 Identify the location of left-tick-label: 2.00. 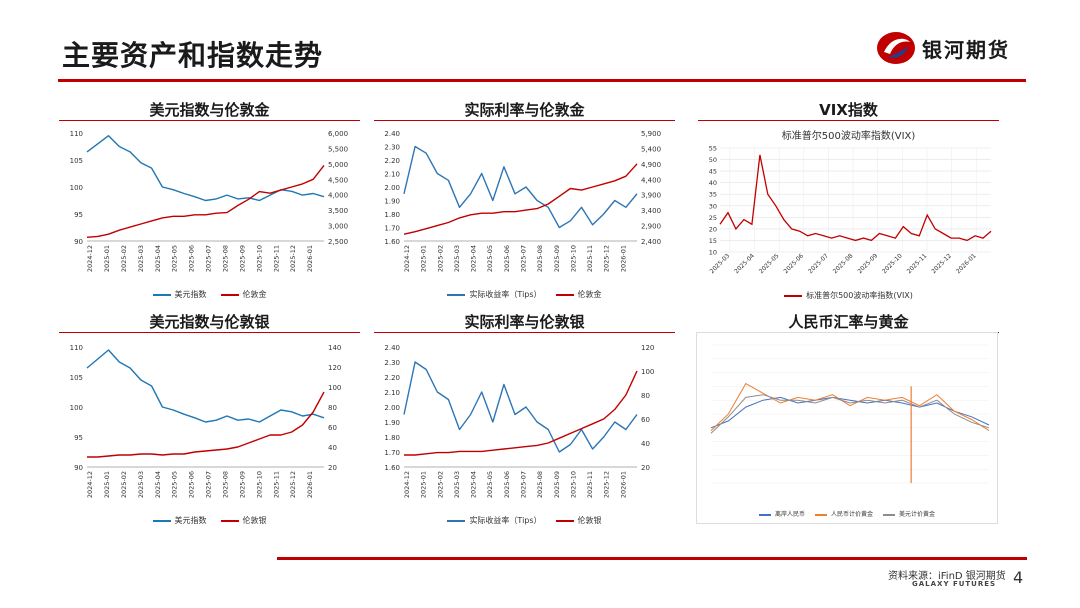
(392, 408).